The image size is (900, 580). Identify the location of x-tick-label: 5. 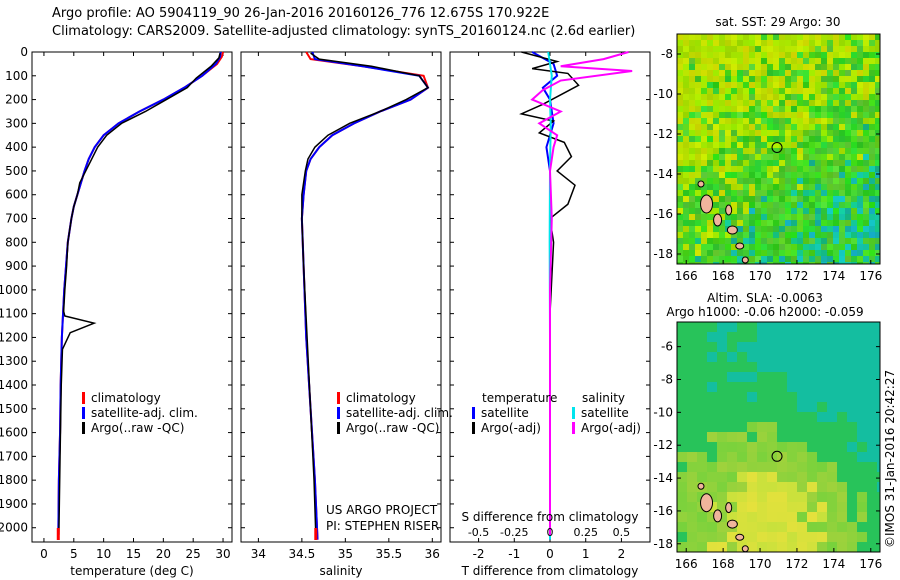
(74, 554).